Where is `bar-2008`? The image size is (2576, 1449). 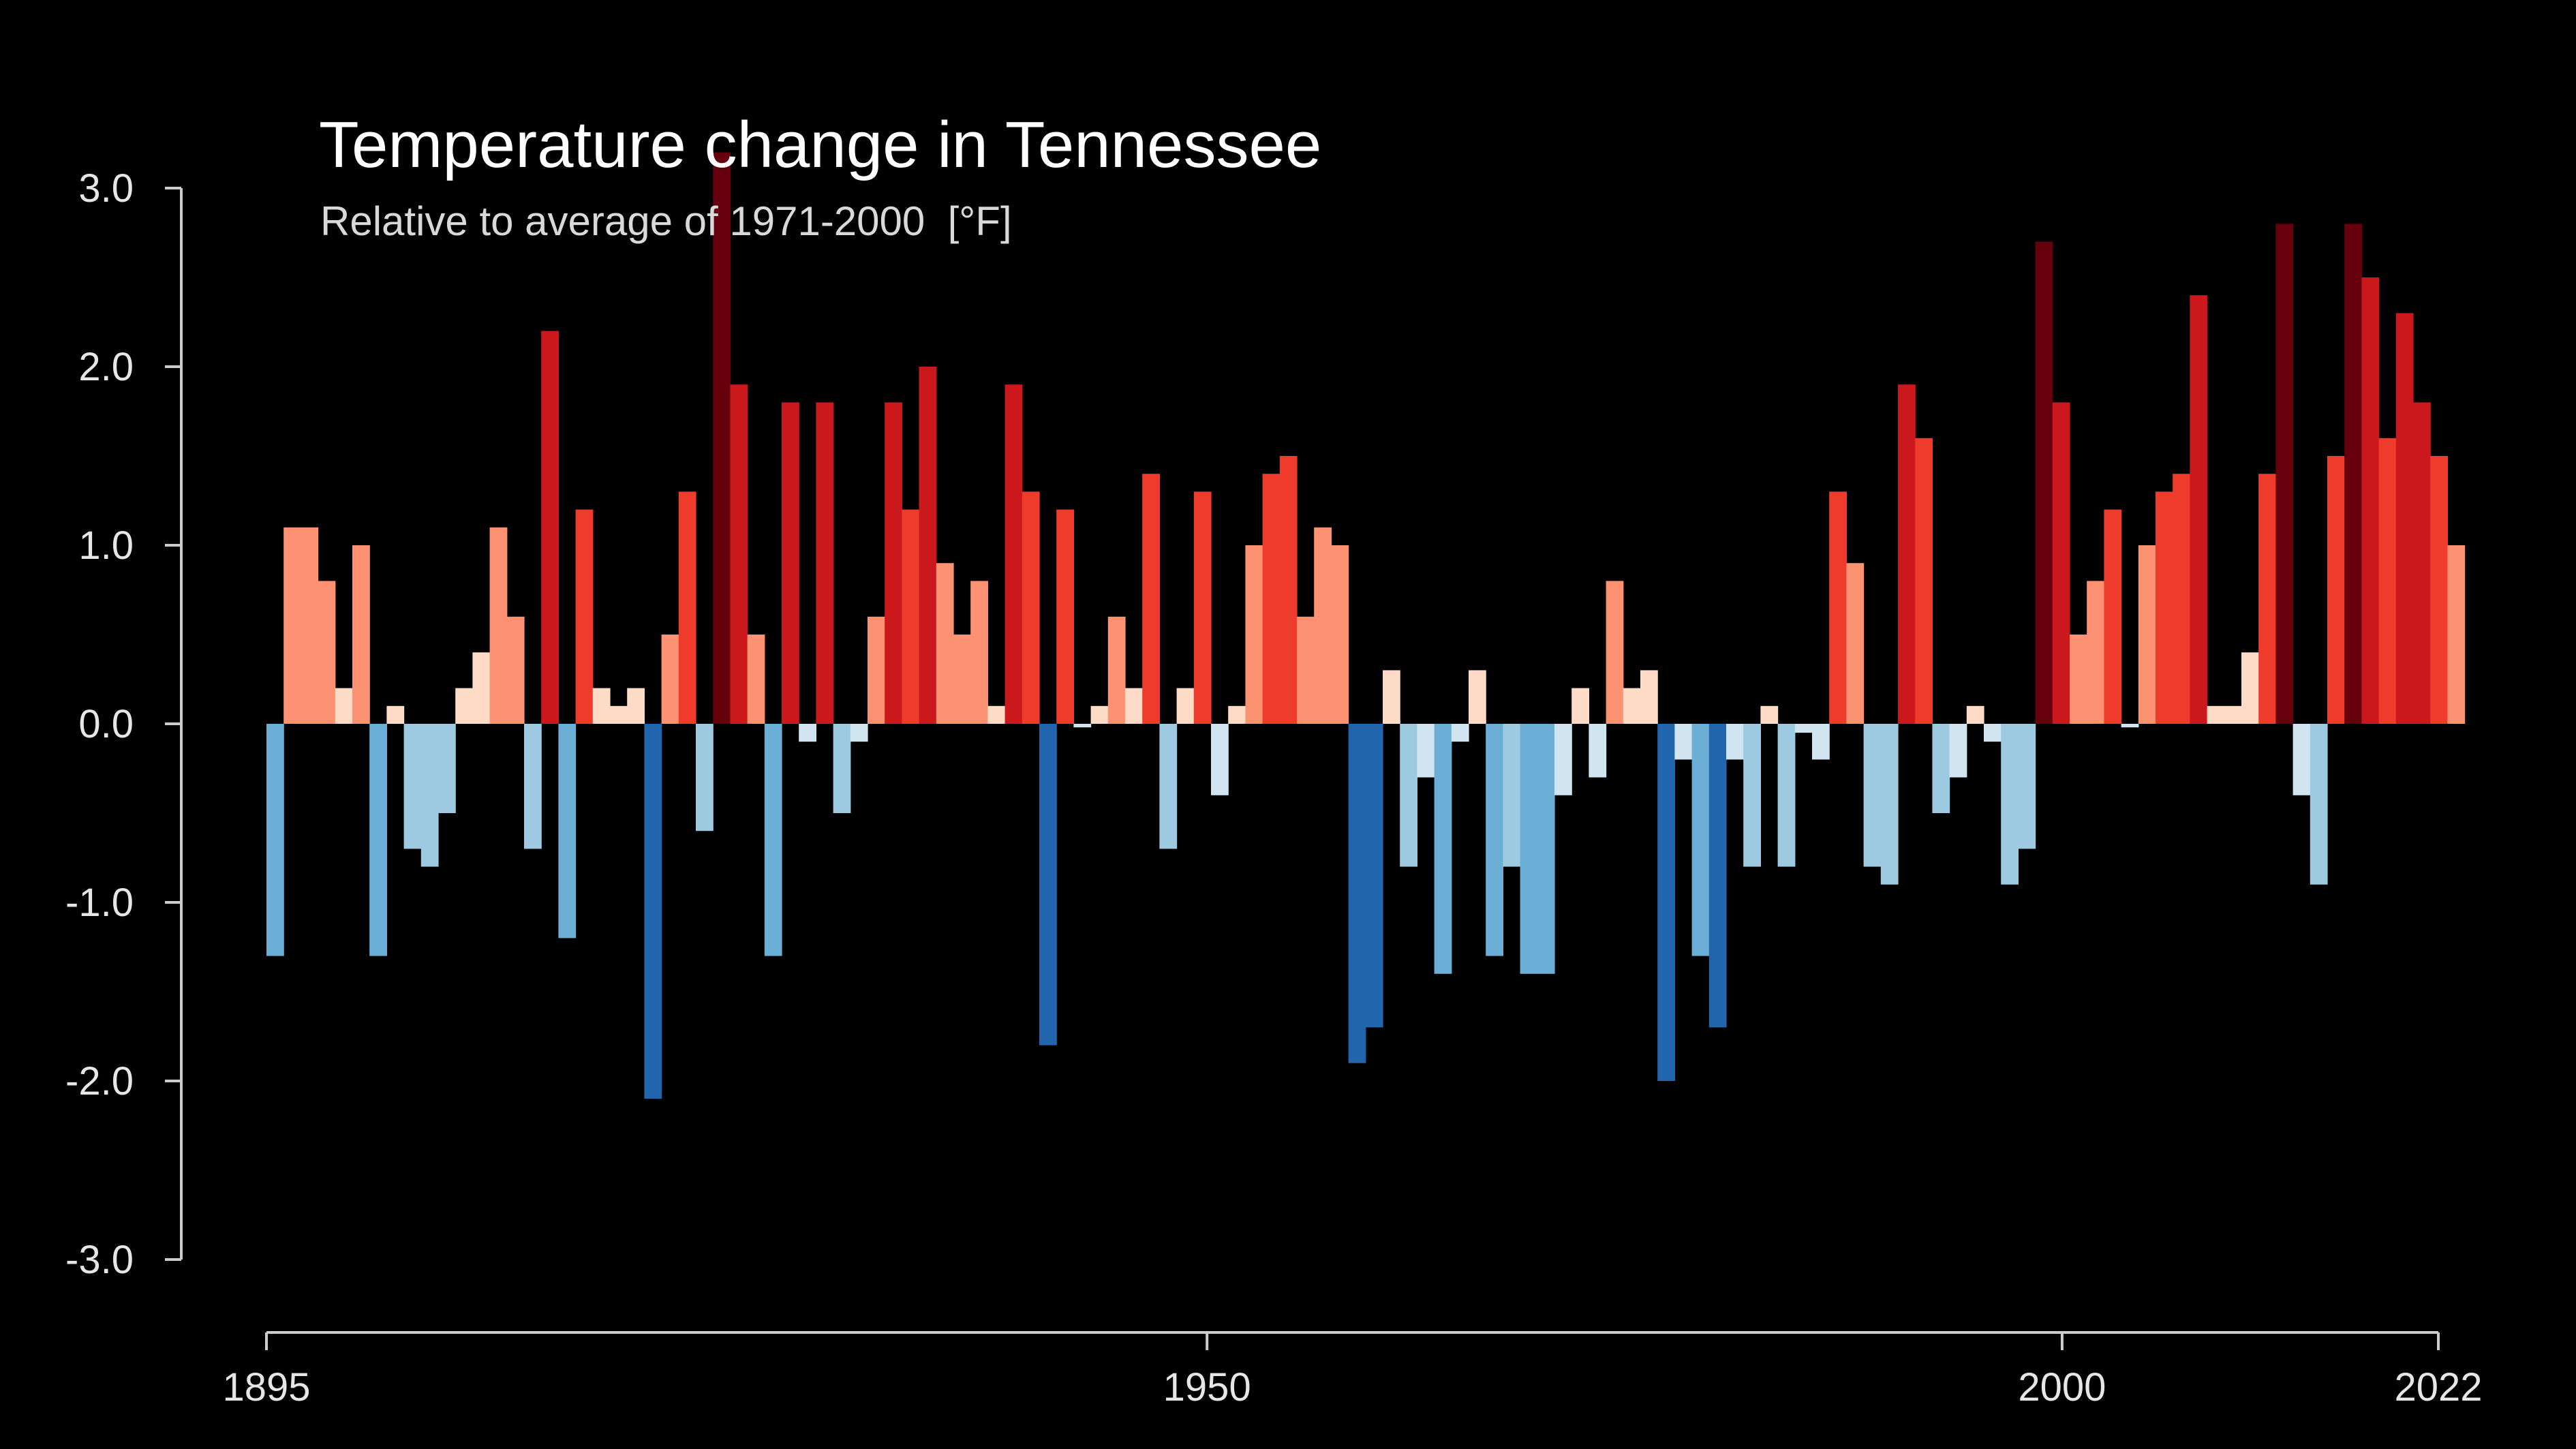 bar-2008 is located at coordinates (2216, 714).